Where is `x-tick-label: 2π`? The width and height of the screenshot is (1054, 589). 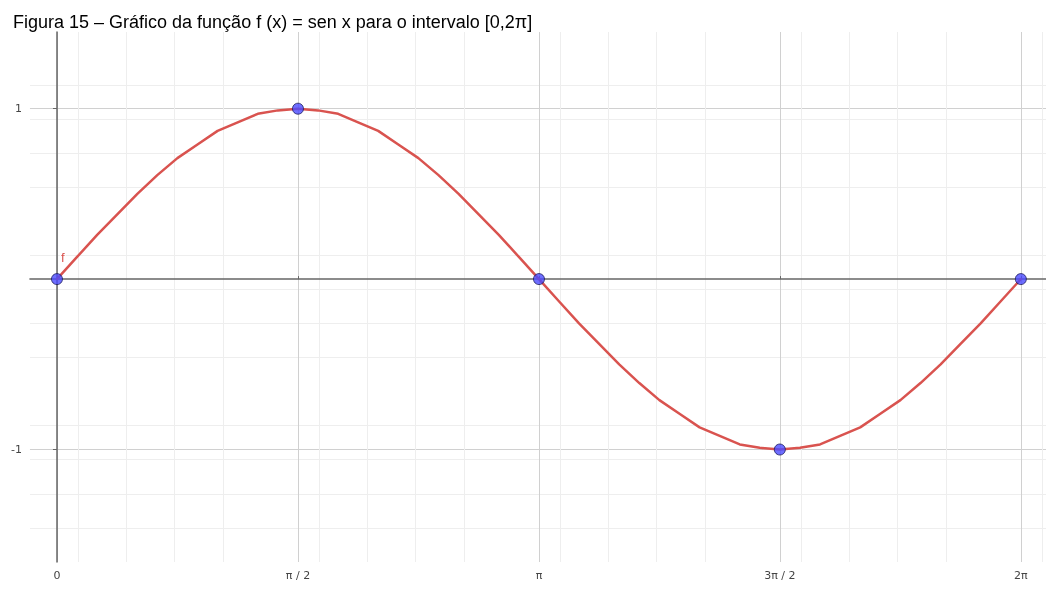
x-tick-label: 2π is located at coordinates (1021, 575).